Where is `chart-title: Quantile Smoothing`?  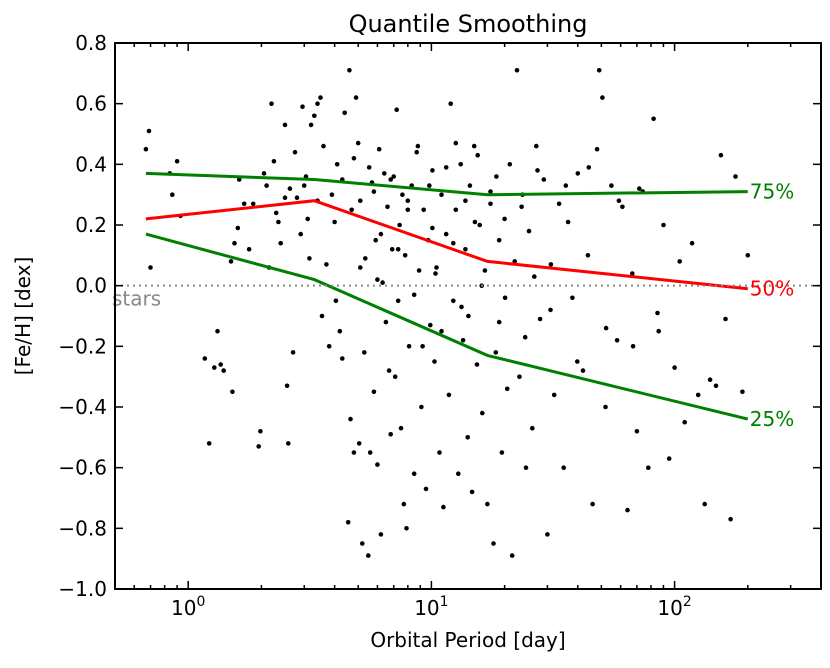
chart-title: Quantile Smoothing is located at coordinates (468, 24).